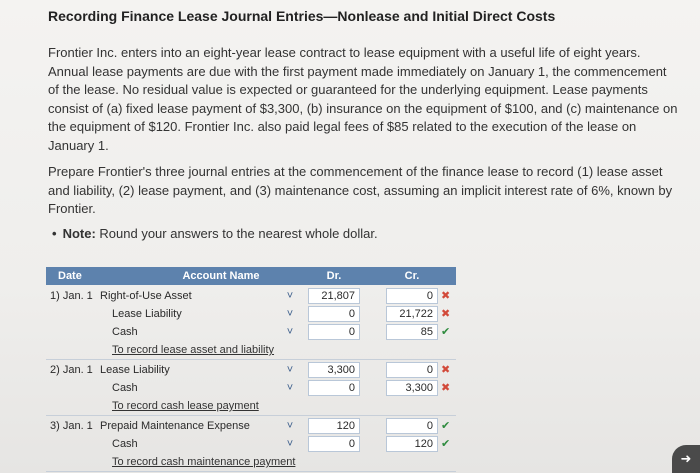 The height and width of the screenshot is (473, 700). Describe the element at coordinates (261, 314) in the screenshot. I see `journal-row: Lease Liability ˅ 0 21,722 ✖` at that location.